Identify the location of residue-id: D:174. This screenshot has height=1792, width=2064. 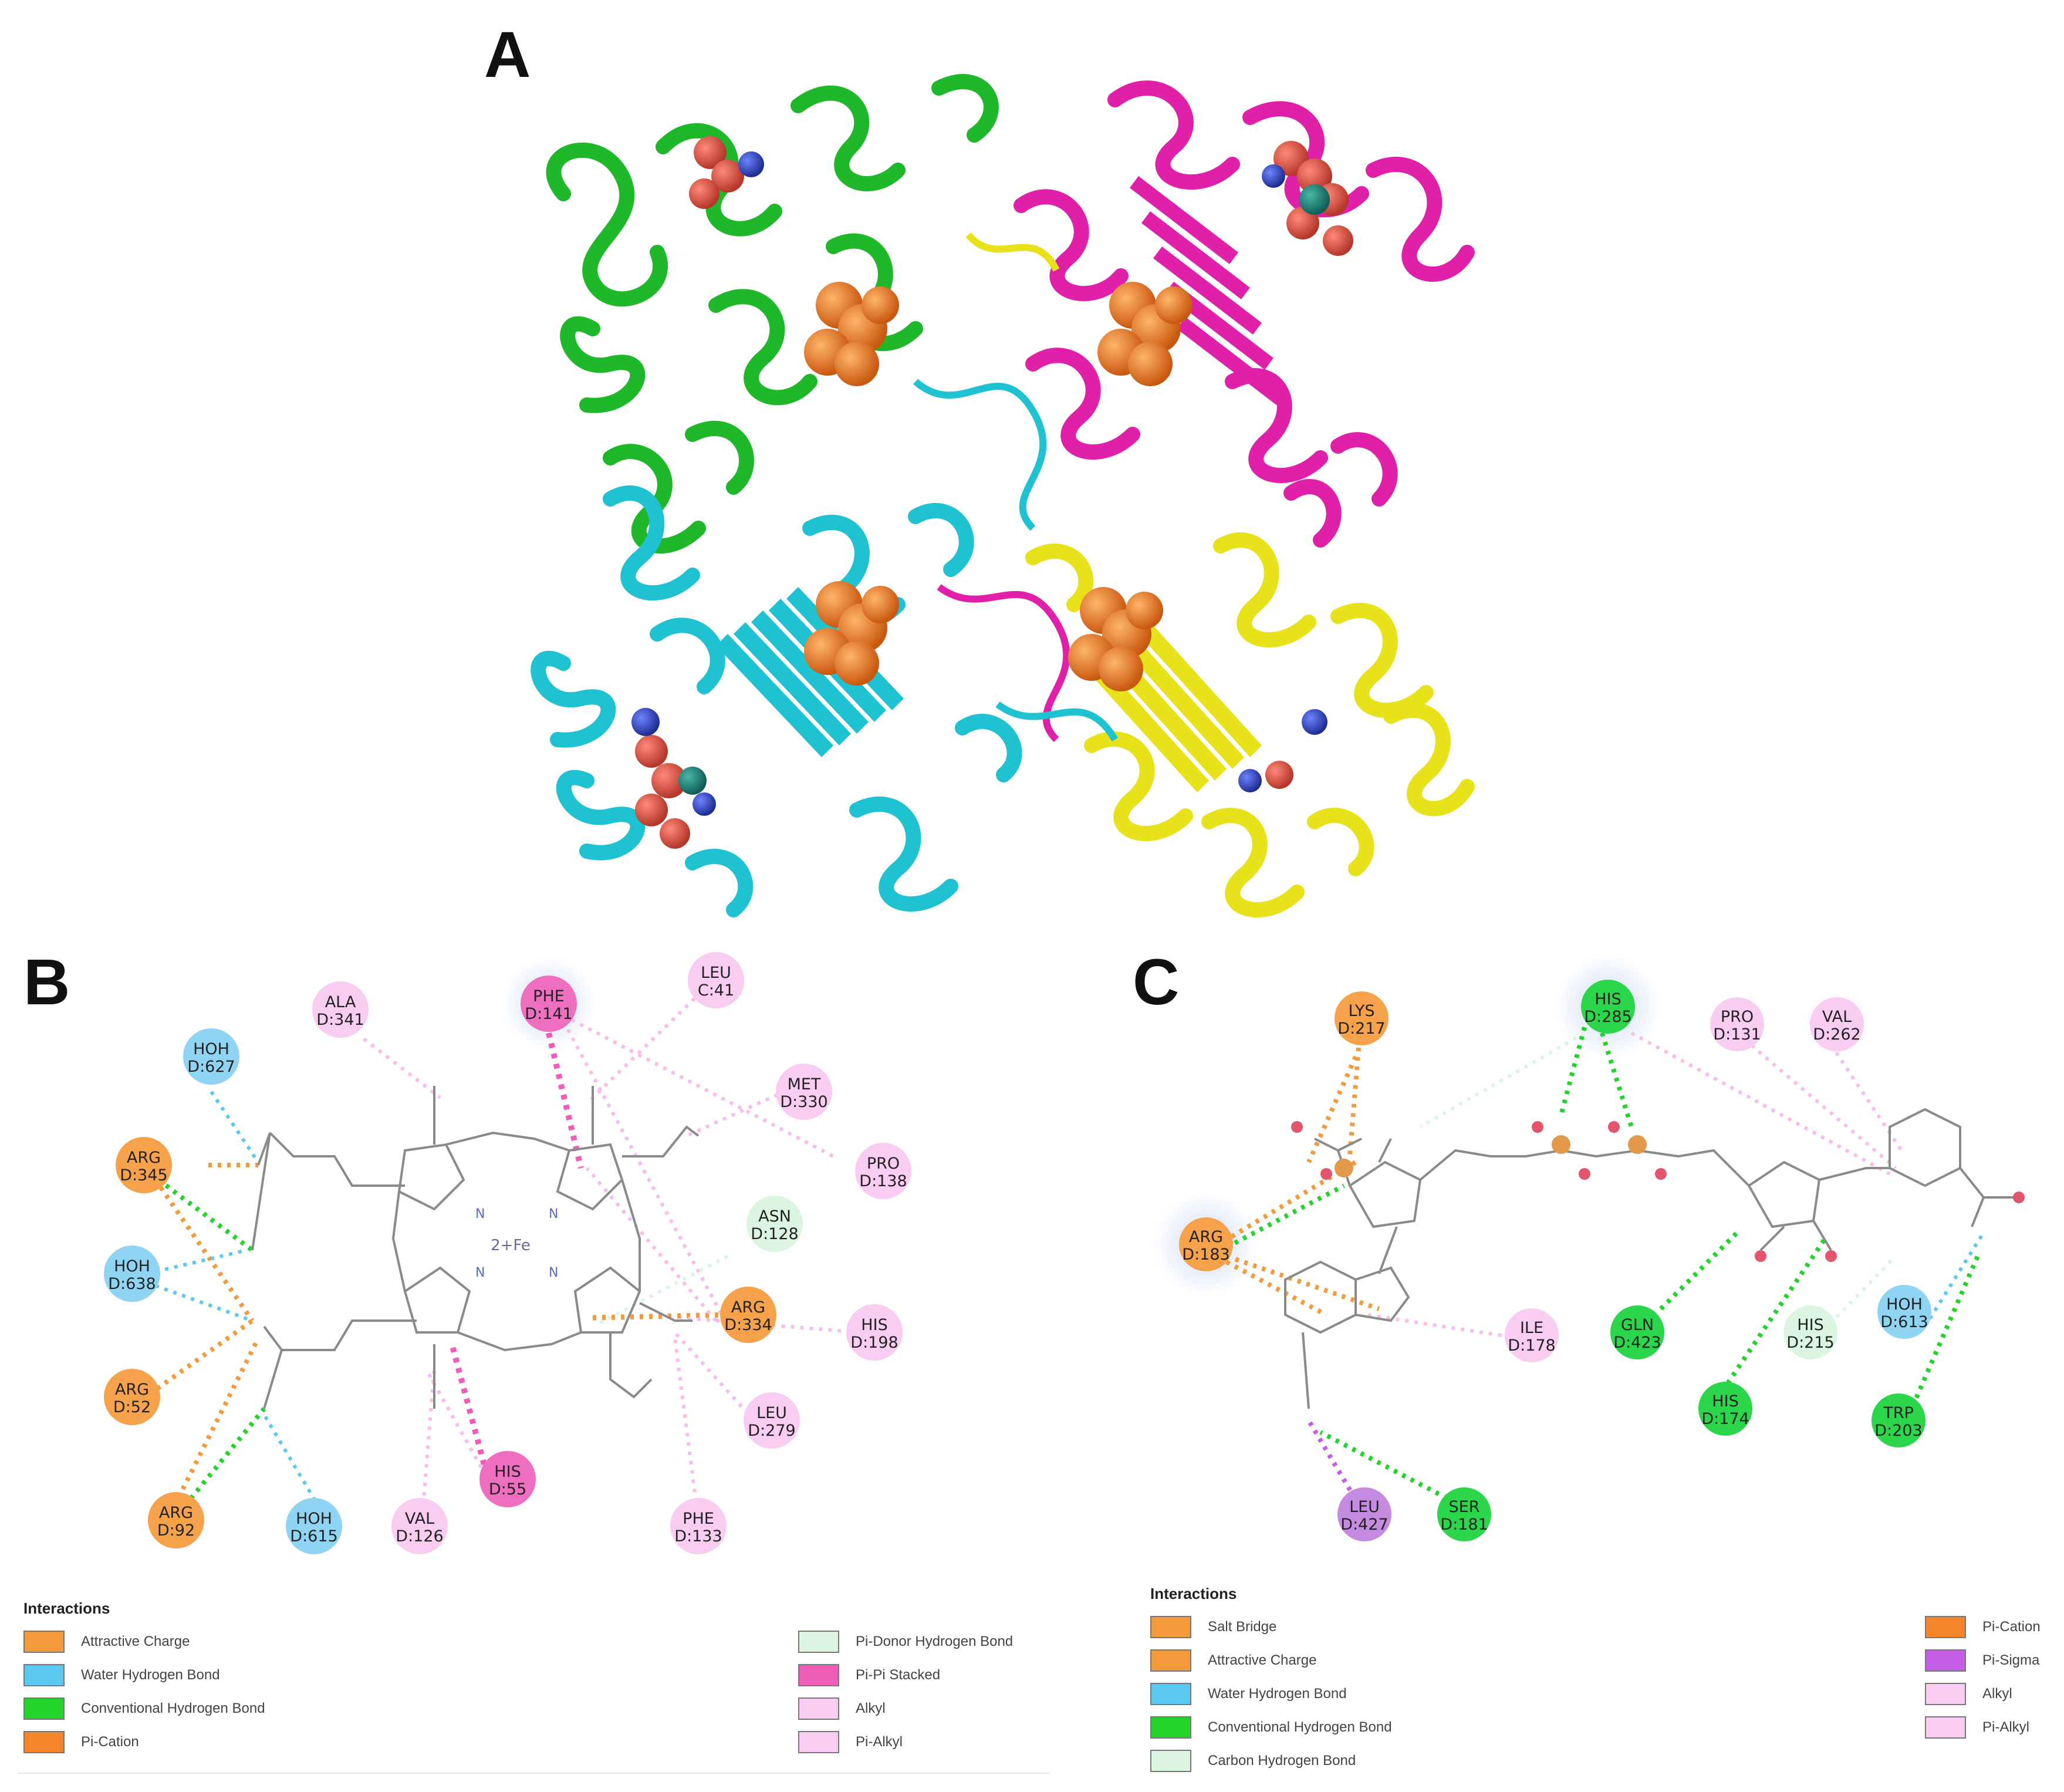
(1725, 1419).